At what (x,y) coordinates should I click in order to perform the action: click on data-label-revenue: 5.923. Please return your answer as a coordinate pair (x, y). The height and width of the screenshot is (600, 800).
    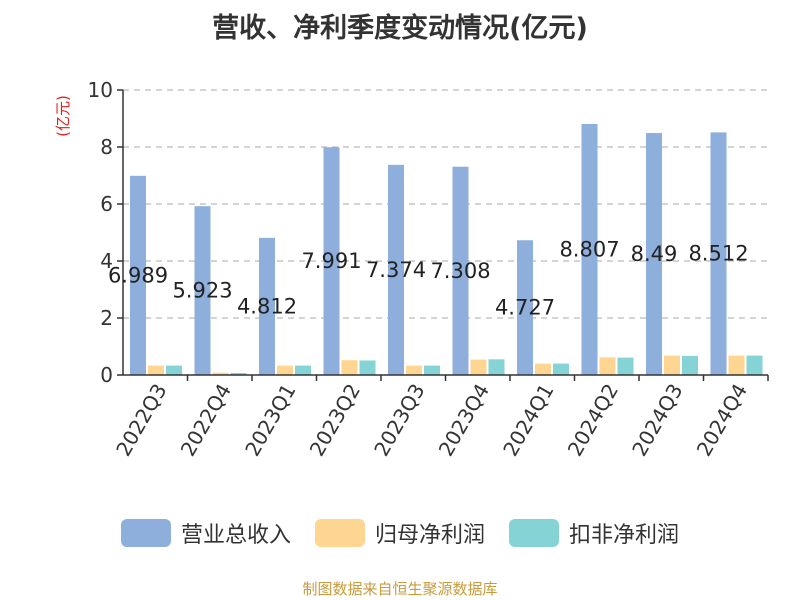
    Looking at the image, I should click on (202, 291).